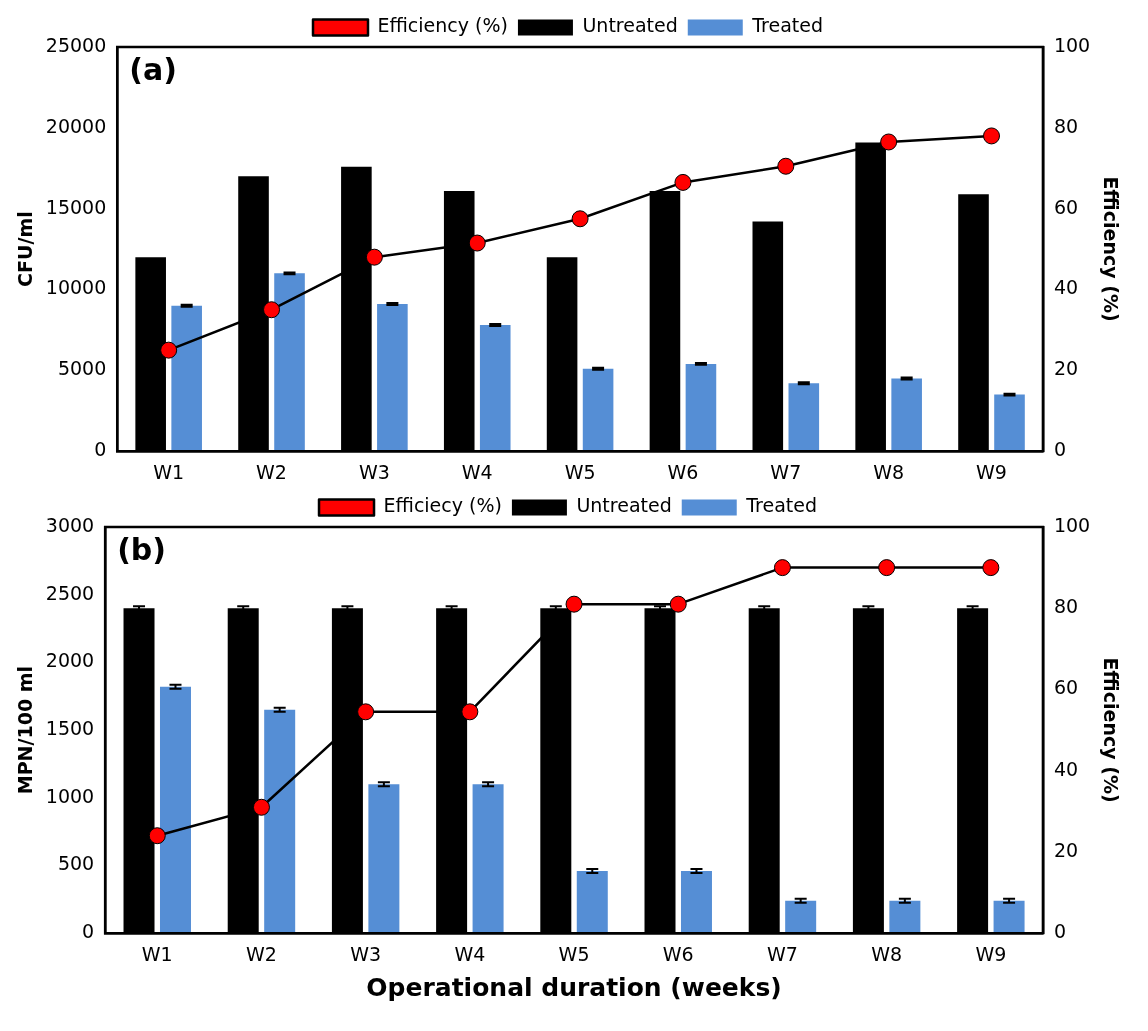 The height and width of the screenshot is (1031, 1148). Describe the element at coordinates (574, 987) in the screenshot. I see `x-axis-title: Operational duration (weeks)` at that location.